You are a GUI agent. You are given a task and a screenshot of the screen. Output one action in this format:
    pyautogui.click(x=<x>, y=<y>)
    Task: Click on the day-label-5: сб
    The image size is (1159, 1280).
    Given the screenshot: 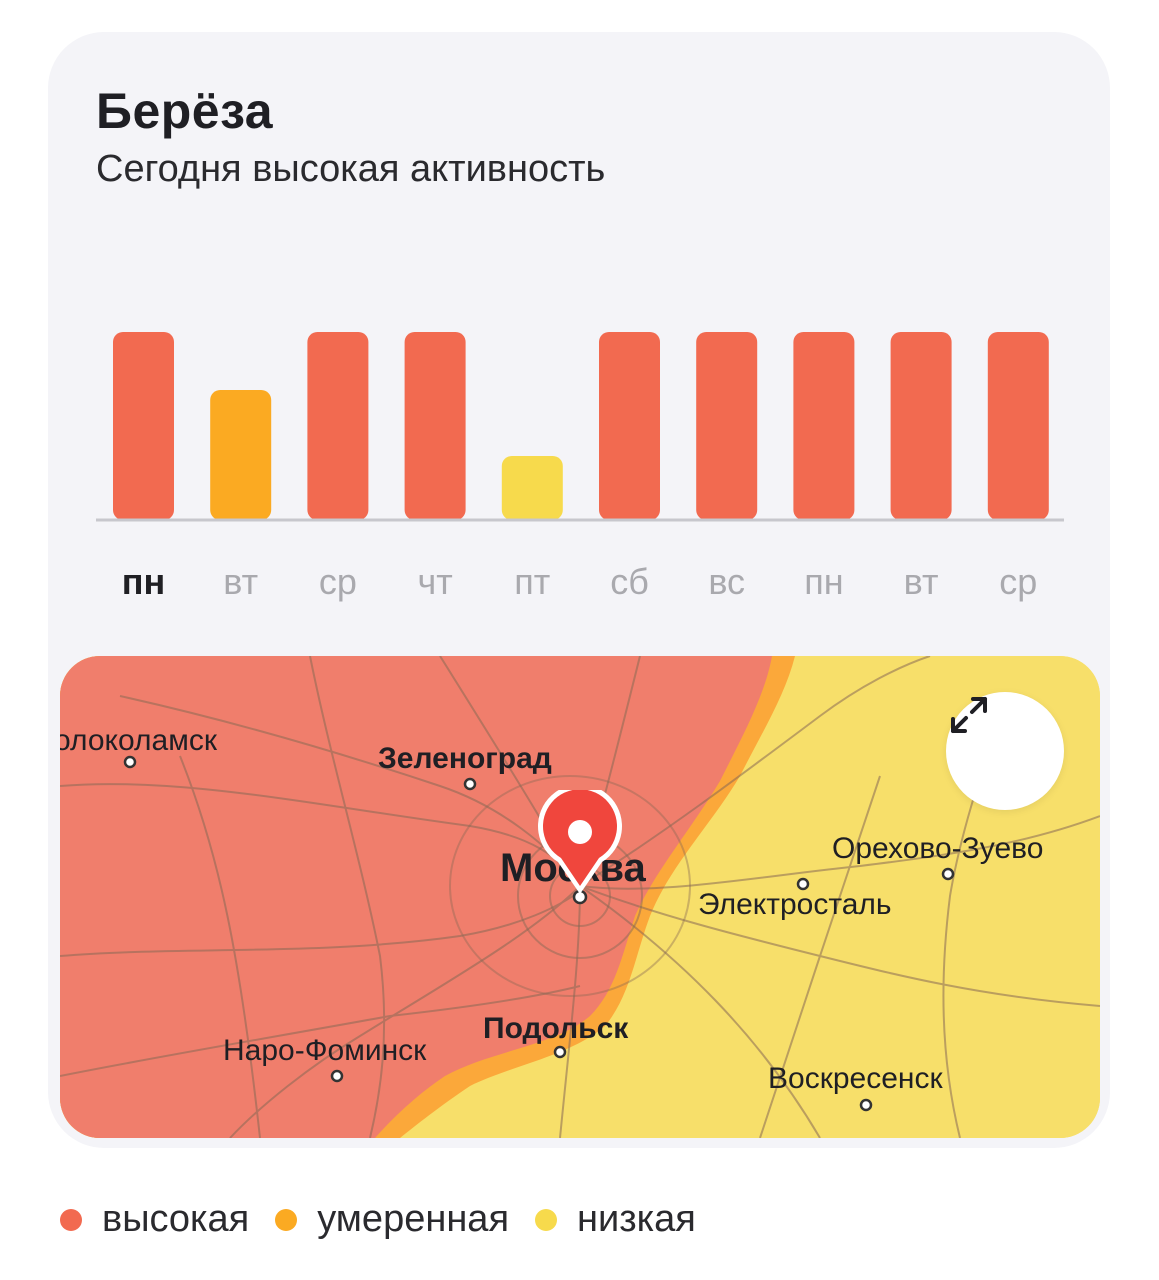 What is the action you would take?
    pyautogui.click(x=629, y=581)
    